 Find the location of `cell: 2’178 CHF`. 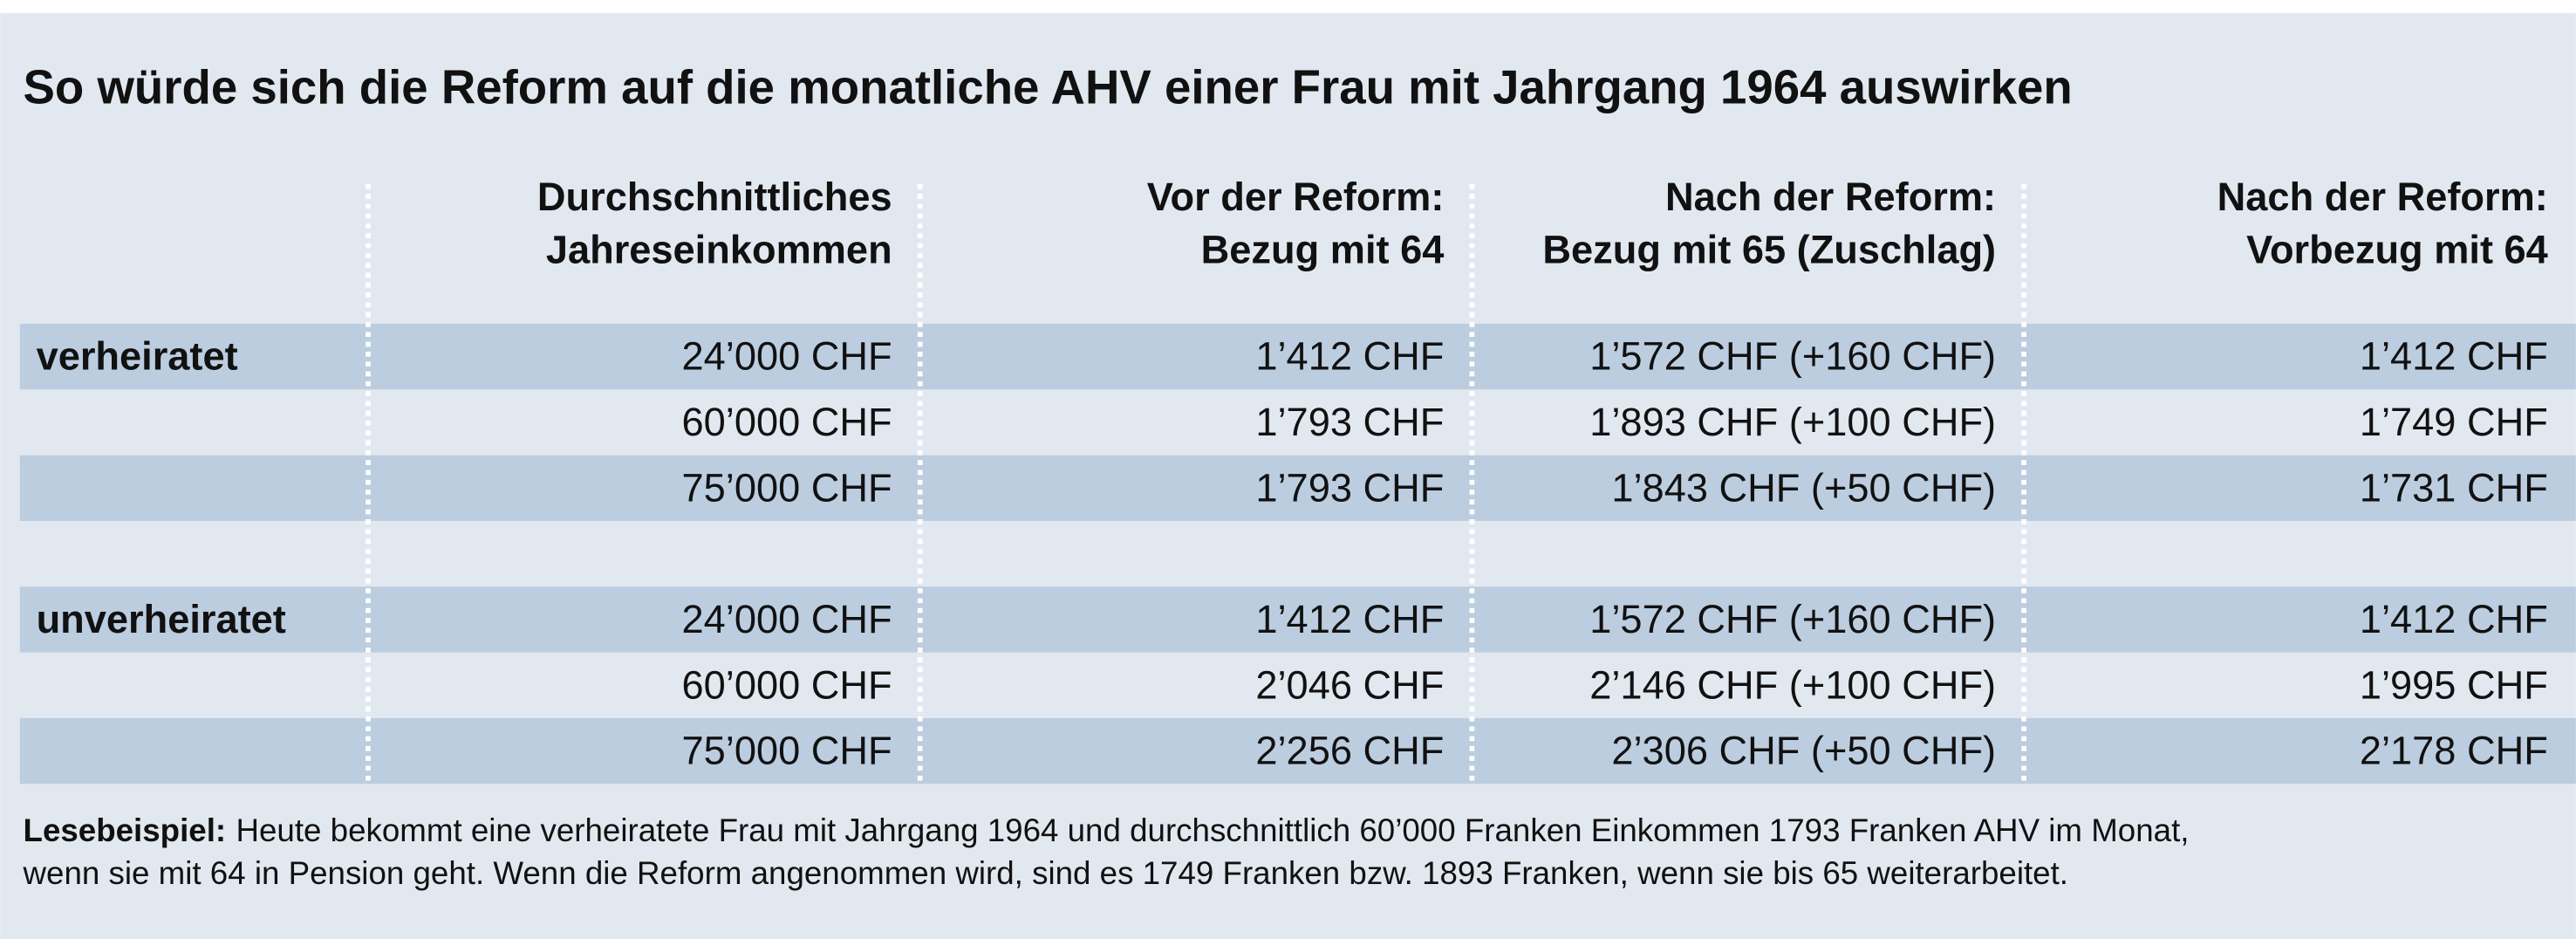

cell: 2’178 CHF is located at coordinates (2454, 751).